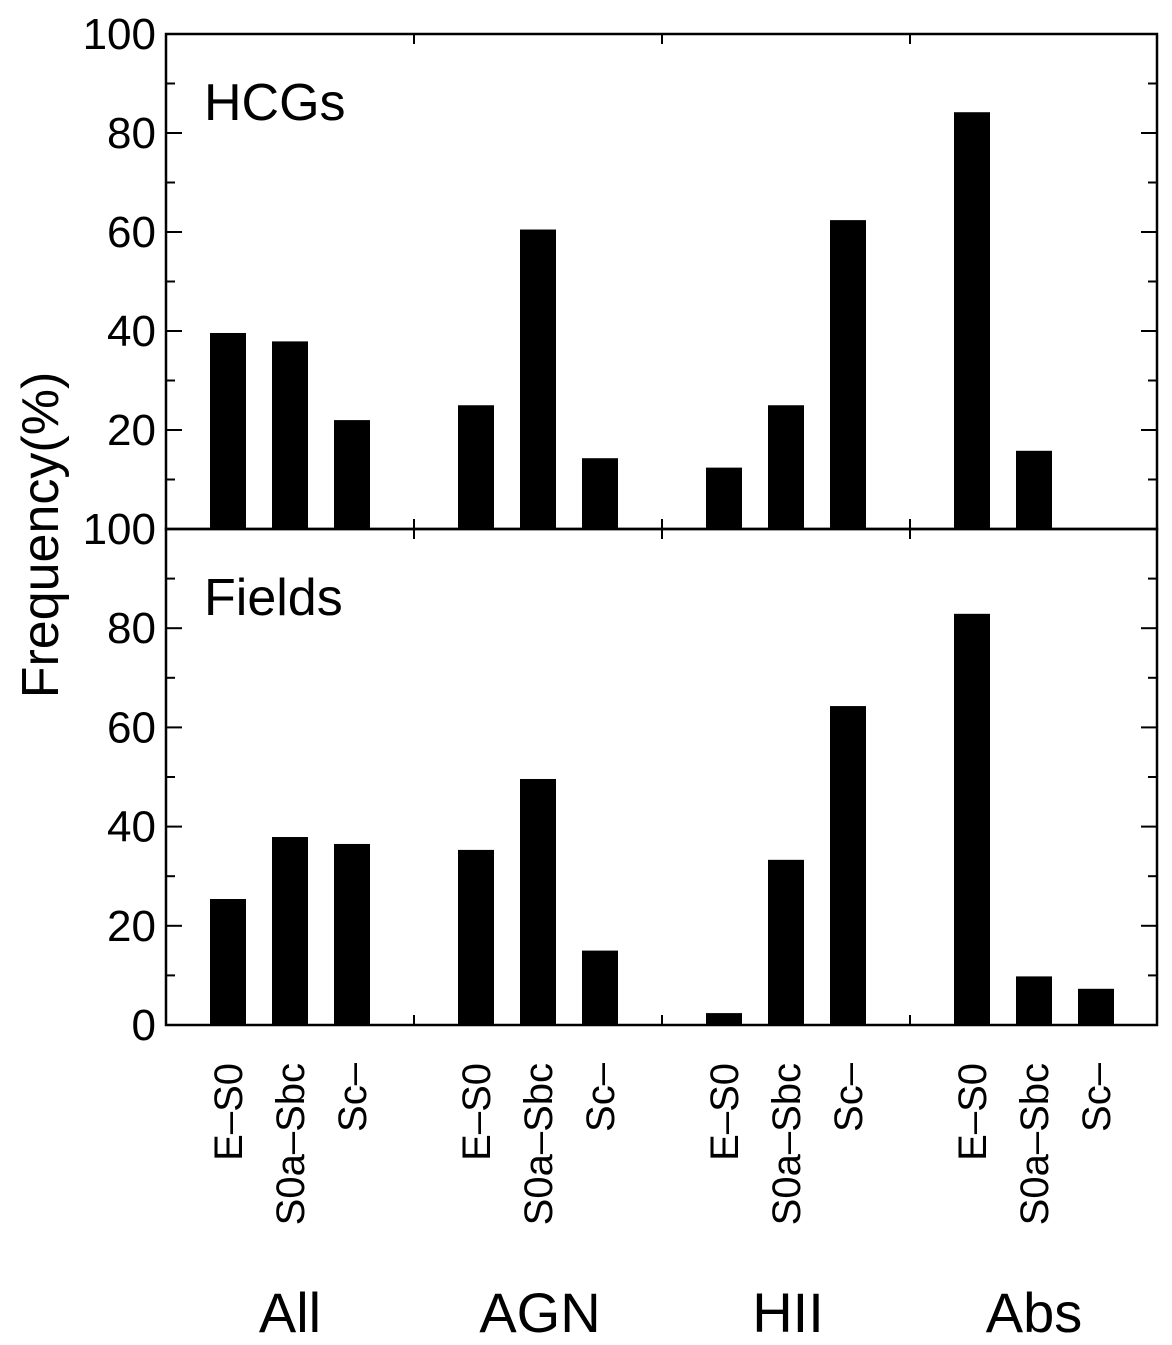 The image size is (1172, 1345). What do you see at coordinates (275, 103) in the screenshot?
I see `panel-label: HCGs` at bounding box center [275, 103].